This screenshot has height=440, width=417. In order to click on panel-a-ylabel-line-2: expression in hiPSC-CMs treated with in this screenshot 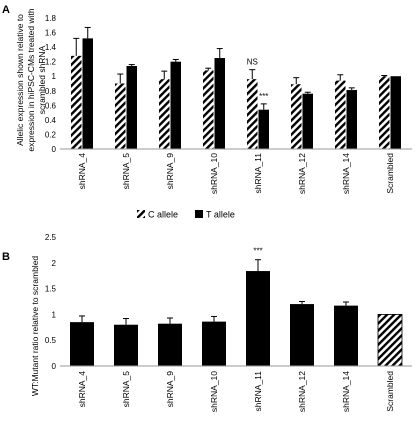, I will do `click(31, 79)`.